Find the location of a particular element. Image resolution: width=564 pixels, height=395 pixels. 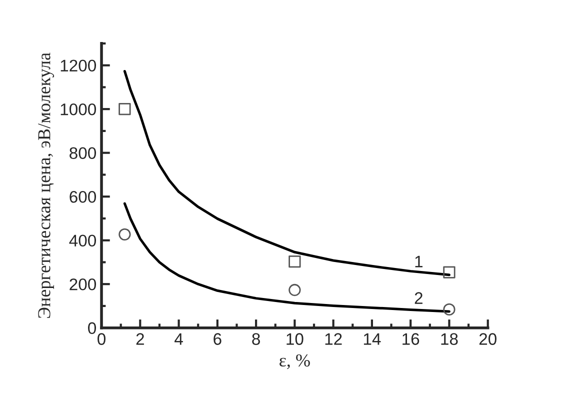

y-tick-label: 0 is located at coordinates (92, 328).